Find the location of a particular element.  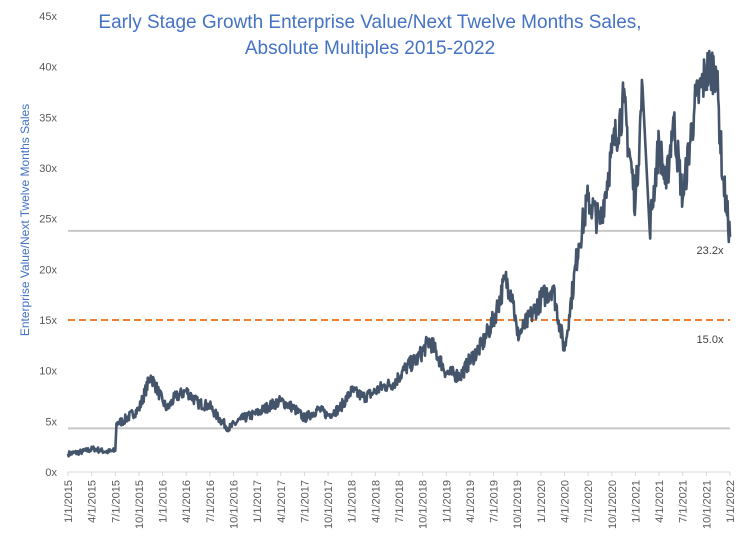

y-tick-label: 10x is located at coordinates (48, 372).